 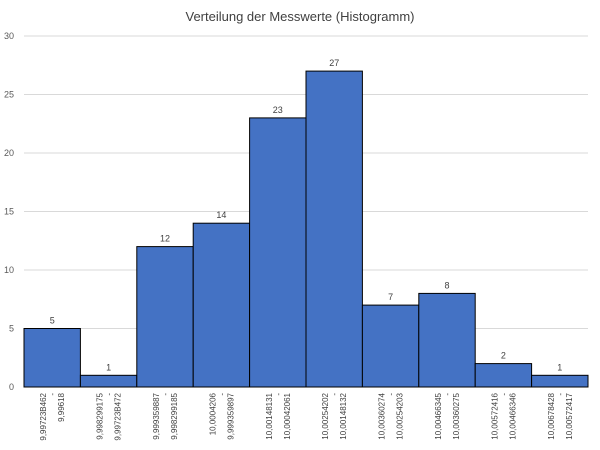 What do you see at coordinates (108, 367) in the screenshot?
I see `data-label-2: 1` at bounding box center [108, 367].